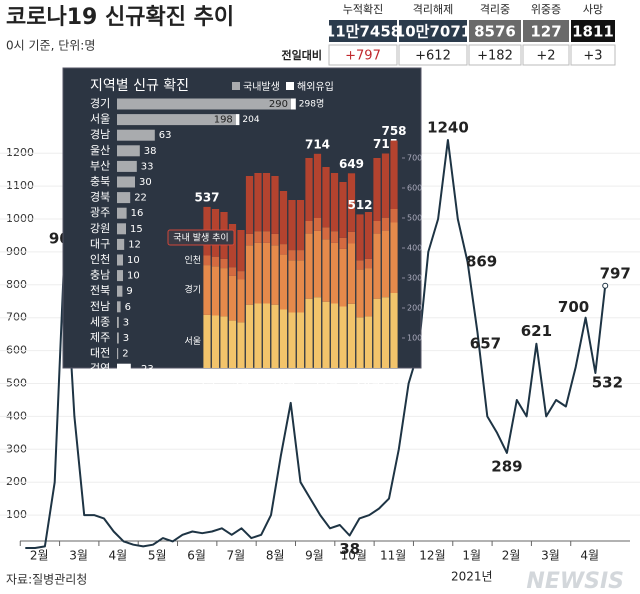  I want to click on x-tick-label: 12월, so click(432, 556).